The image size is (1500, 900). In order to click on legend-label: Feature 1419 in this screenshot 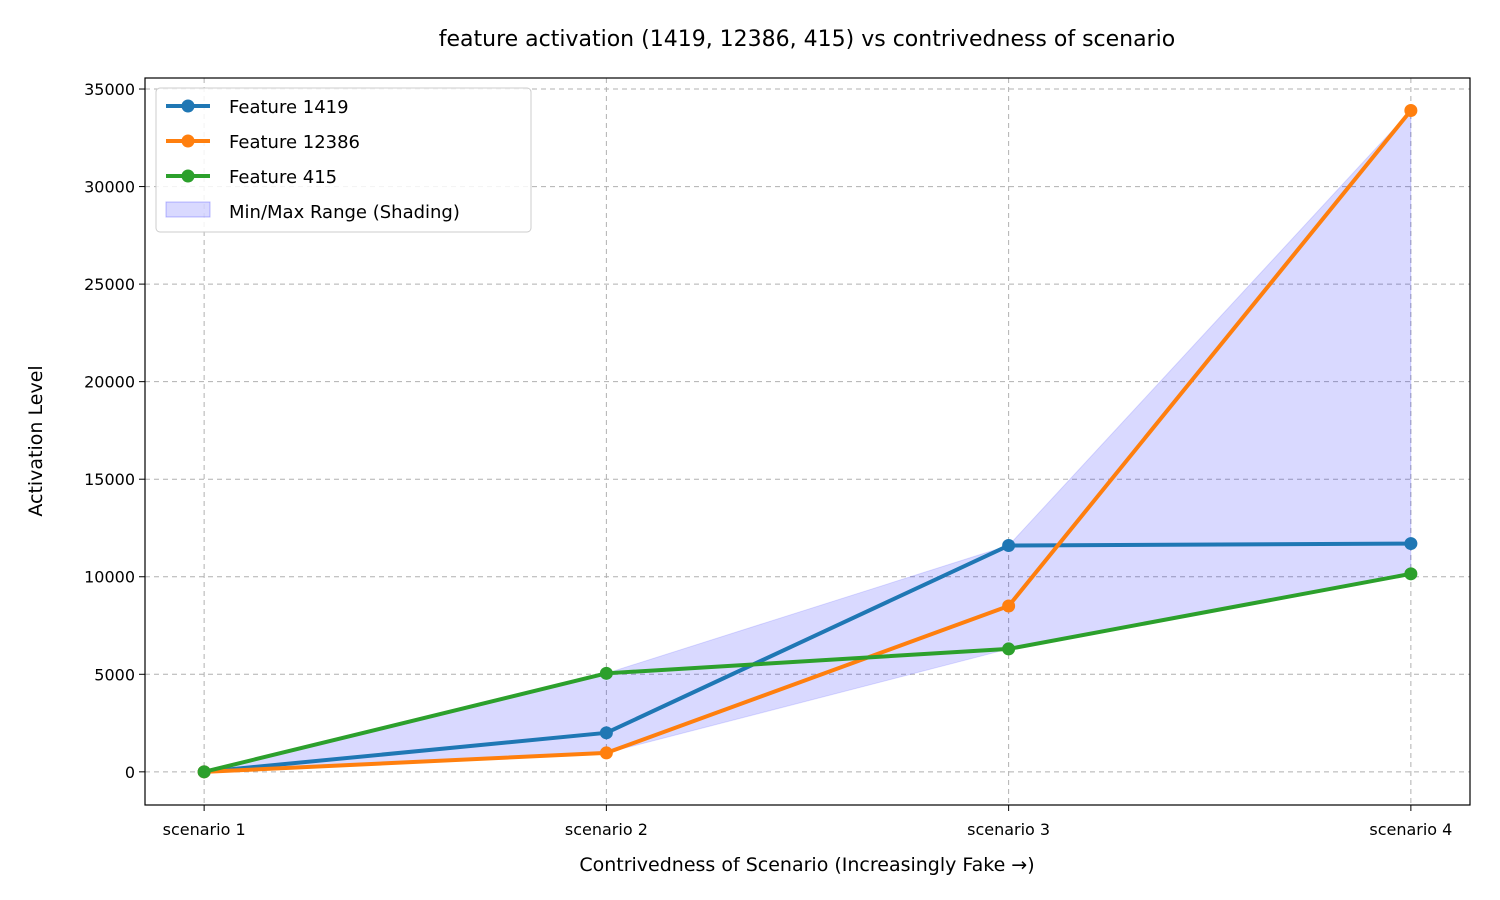, I will do `click(289, 107)`.